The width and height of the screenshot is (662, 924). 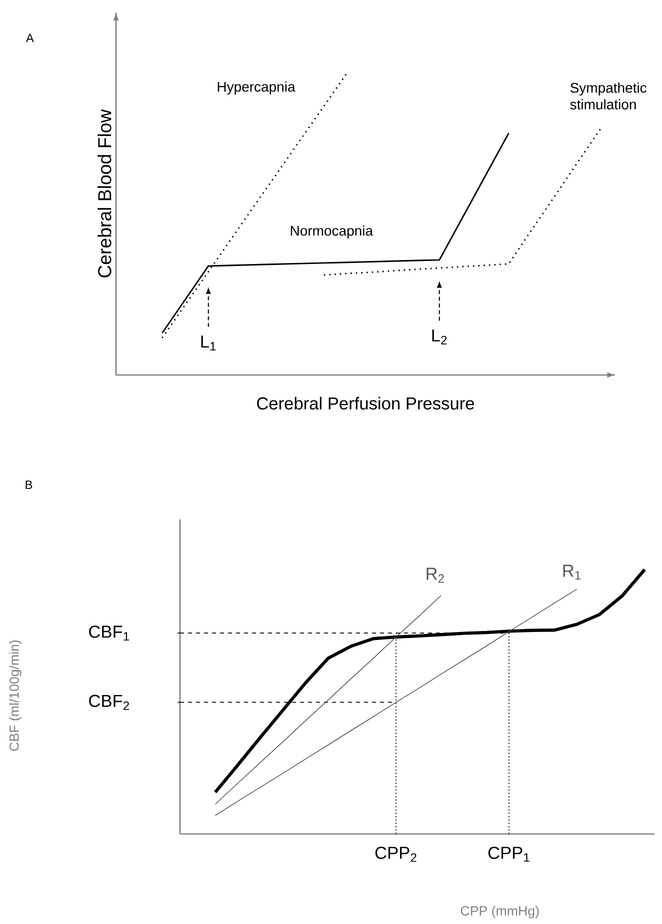 I want to click on text: Hypercapnia, so click(x=257, y=88).